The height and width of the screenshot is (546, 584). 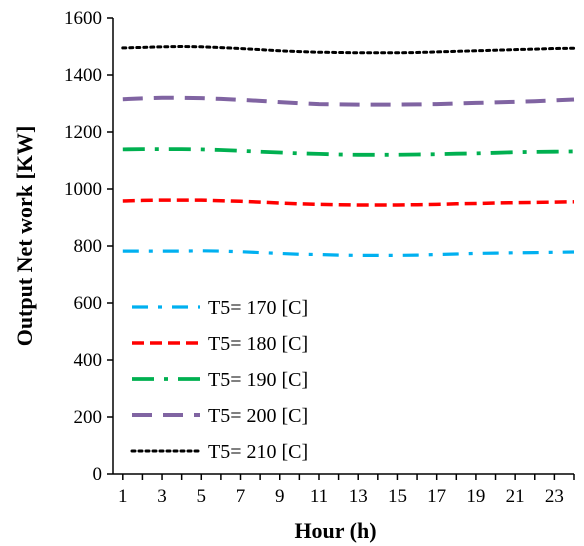 What do you see at coordinates (83, 18) in the screenshot?
I see `y-tick-label: 1600` at bounding box center [83, 18].